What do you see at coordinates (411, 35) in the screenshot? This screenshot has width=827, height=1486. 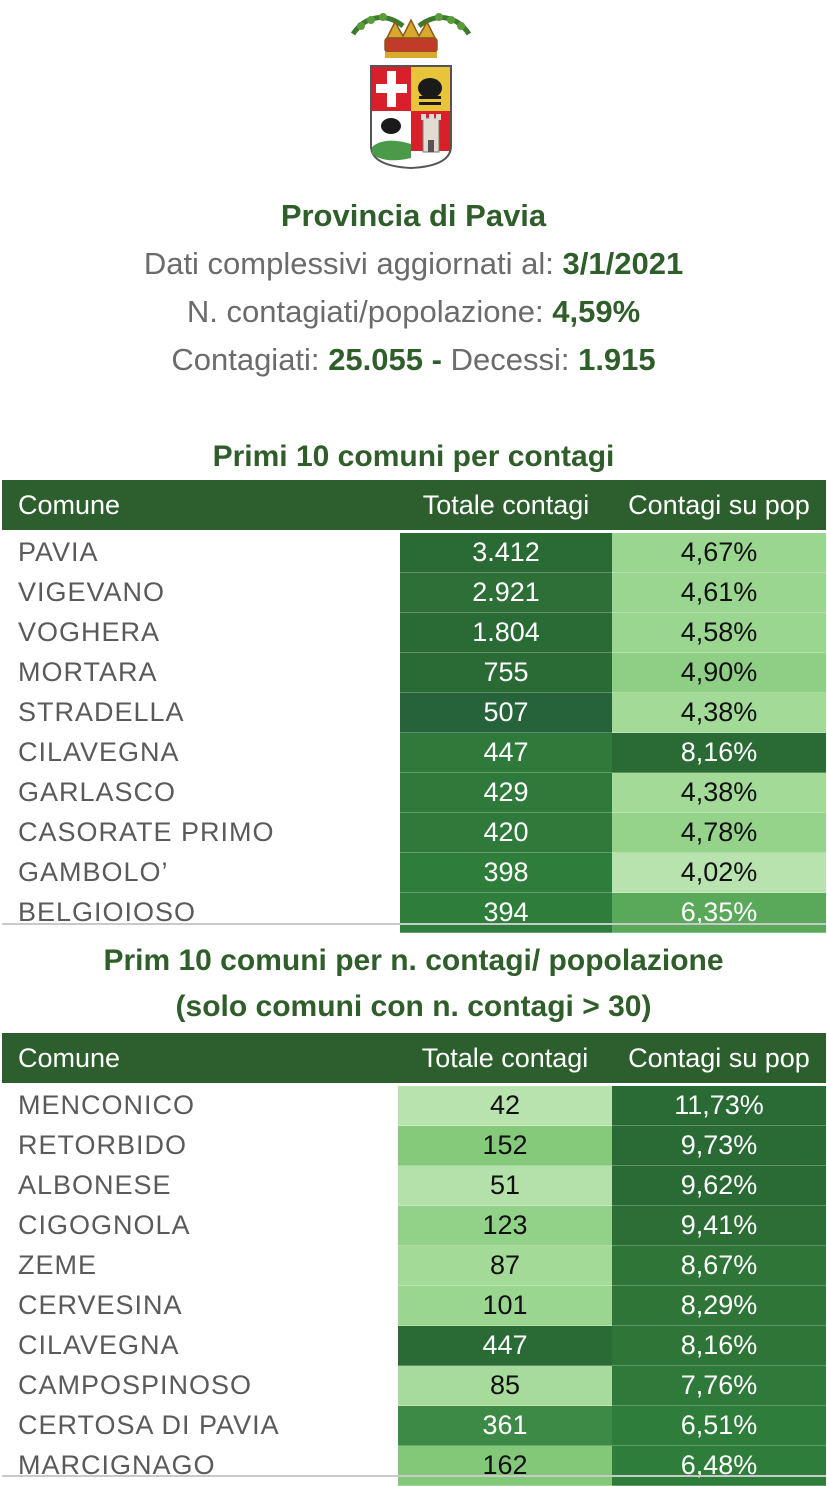 I see `crown-wreath-icon` at bounding box center [411, 35].